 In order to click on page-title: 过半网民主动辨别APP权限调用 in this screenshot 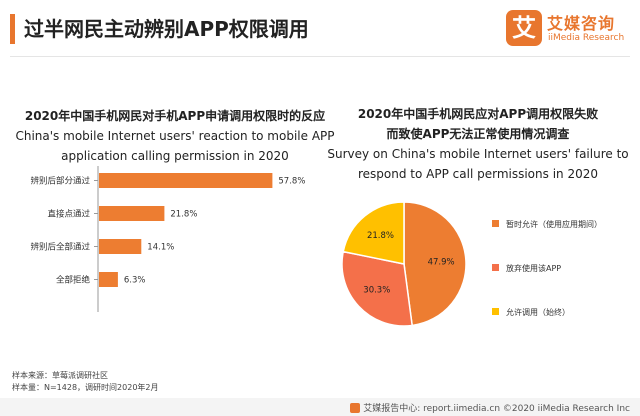, I will do `click(166, 29)`.